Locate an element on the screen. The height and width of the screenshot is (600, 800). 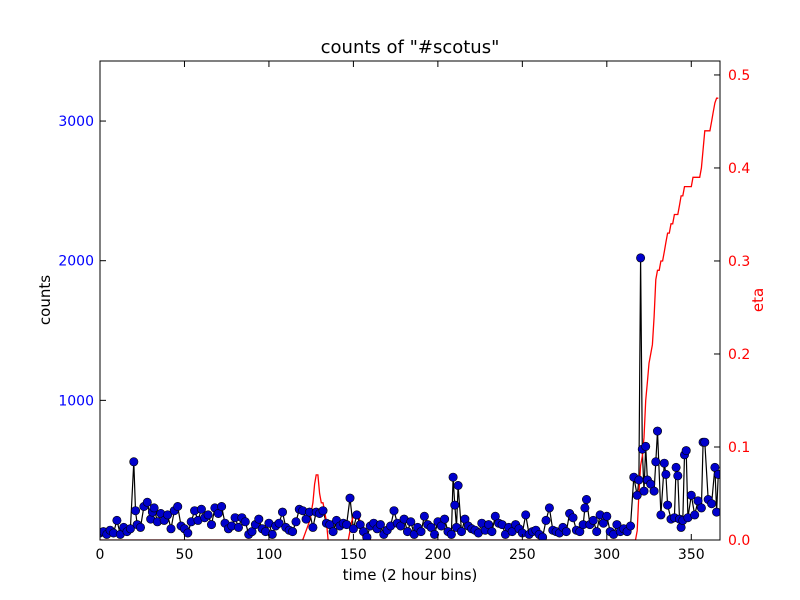
x-tick-label: 250 is located at coordinates (522, 555).